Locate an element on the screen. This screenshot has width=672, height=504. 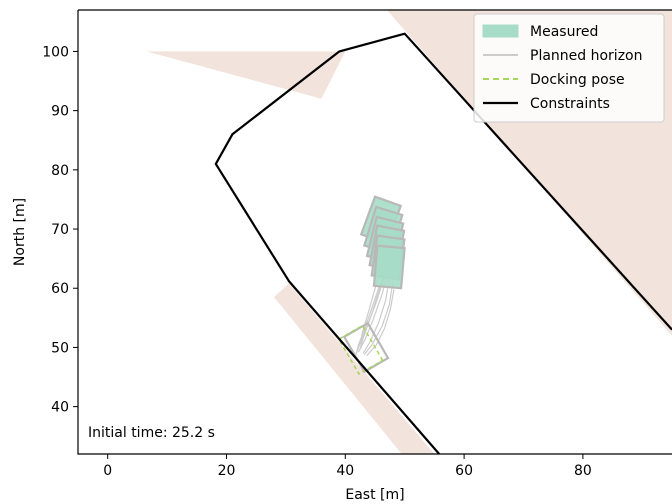
x-ticks: 0 20 40 60 80 is located at coordinates (347, 466).